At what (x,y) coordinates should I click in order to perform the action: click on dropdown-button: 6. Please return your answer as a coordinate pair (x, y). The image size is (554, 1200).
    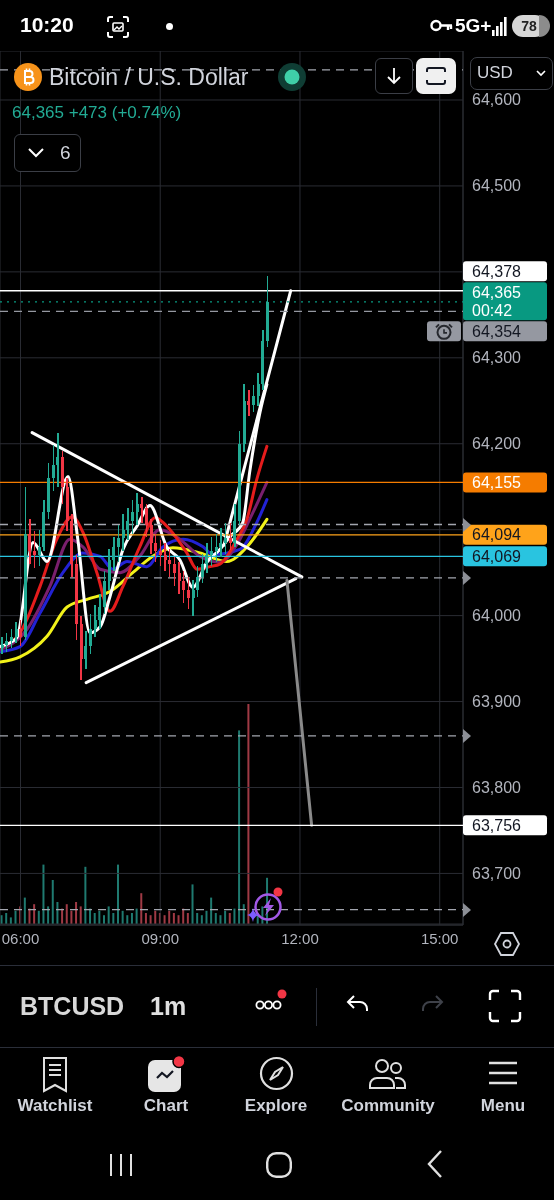
    Looking at the image, I should click on (47, 153).